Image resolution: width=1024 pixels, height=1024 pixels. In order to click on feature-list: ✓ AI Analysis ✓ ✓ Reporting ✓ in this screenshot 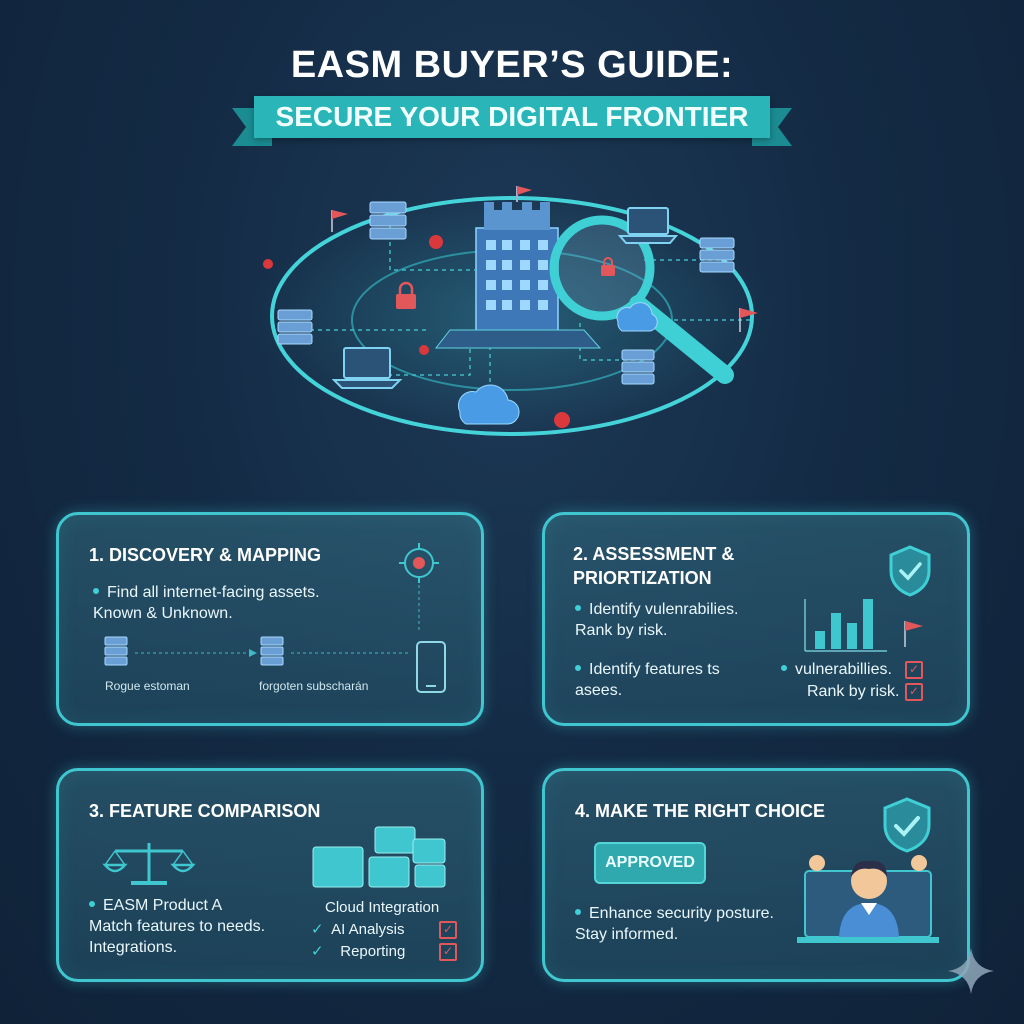, I will do `click(384, 941)`.